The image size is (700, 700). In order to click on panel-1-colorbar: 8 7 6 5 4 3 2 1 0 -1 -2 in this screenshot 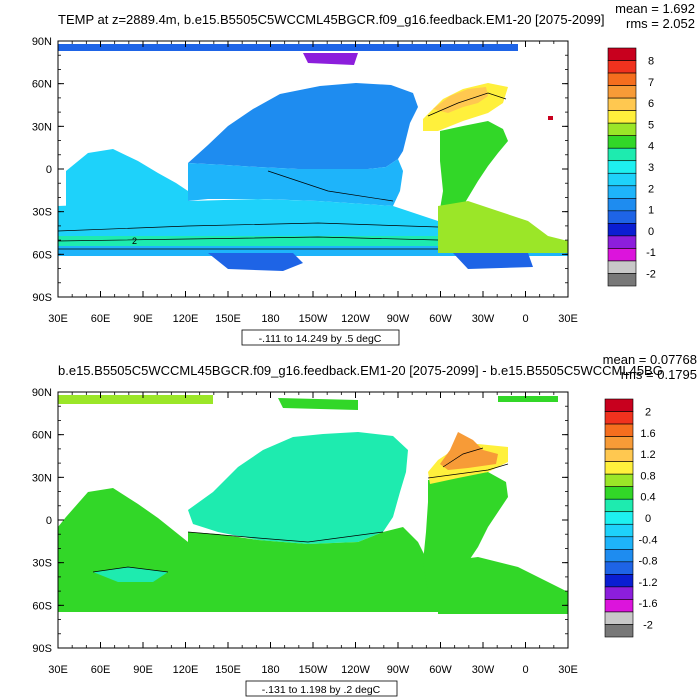, I will do `click(631, 167)`.